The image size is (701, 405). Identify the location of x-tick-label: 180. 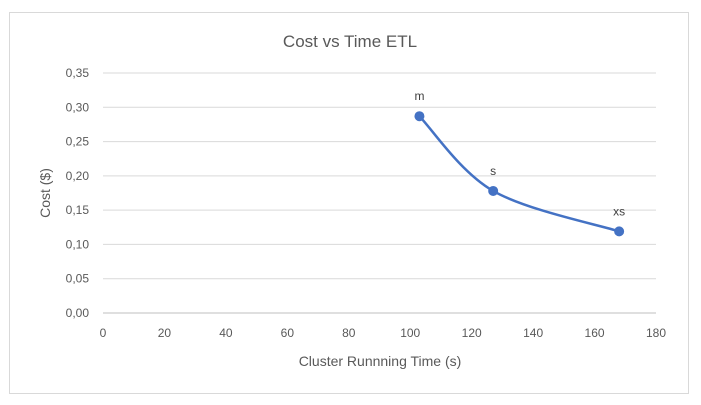
(656, 333).